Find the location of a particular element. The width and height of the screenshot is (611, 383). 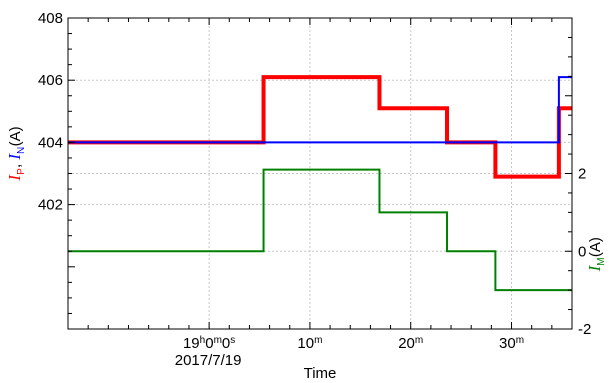

y-left-tick-label: 404 is located at coordinates (50, 142).